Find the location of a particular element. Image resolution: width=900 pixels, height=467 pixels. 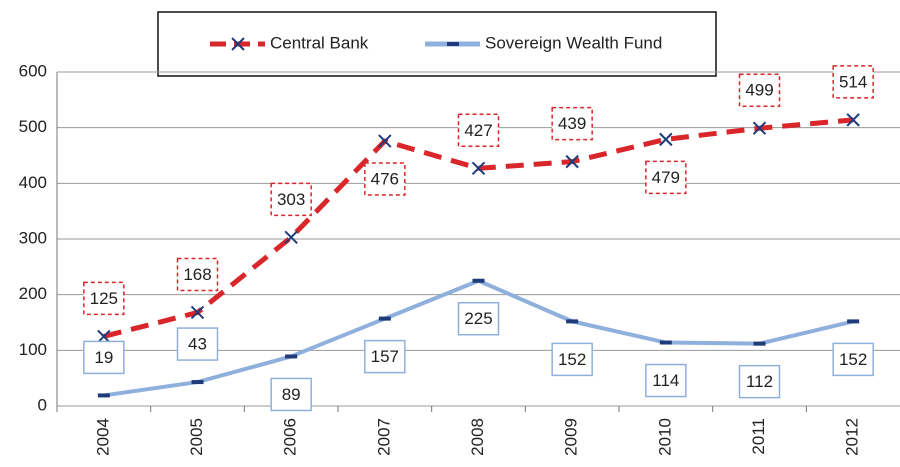

x-tick-label: 2011 is located at coordinates (758, 436).